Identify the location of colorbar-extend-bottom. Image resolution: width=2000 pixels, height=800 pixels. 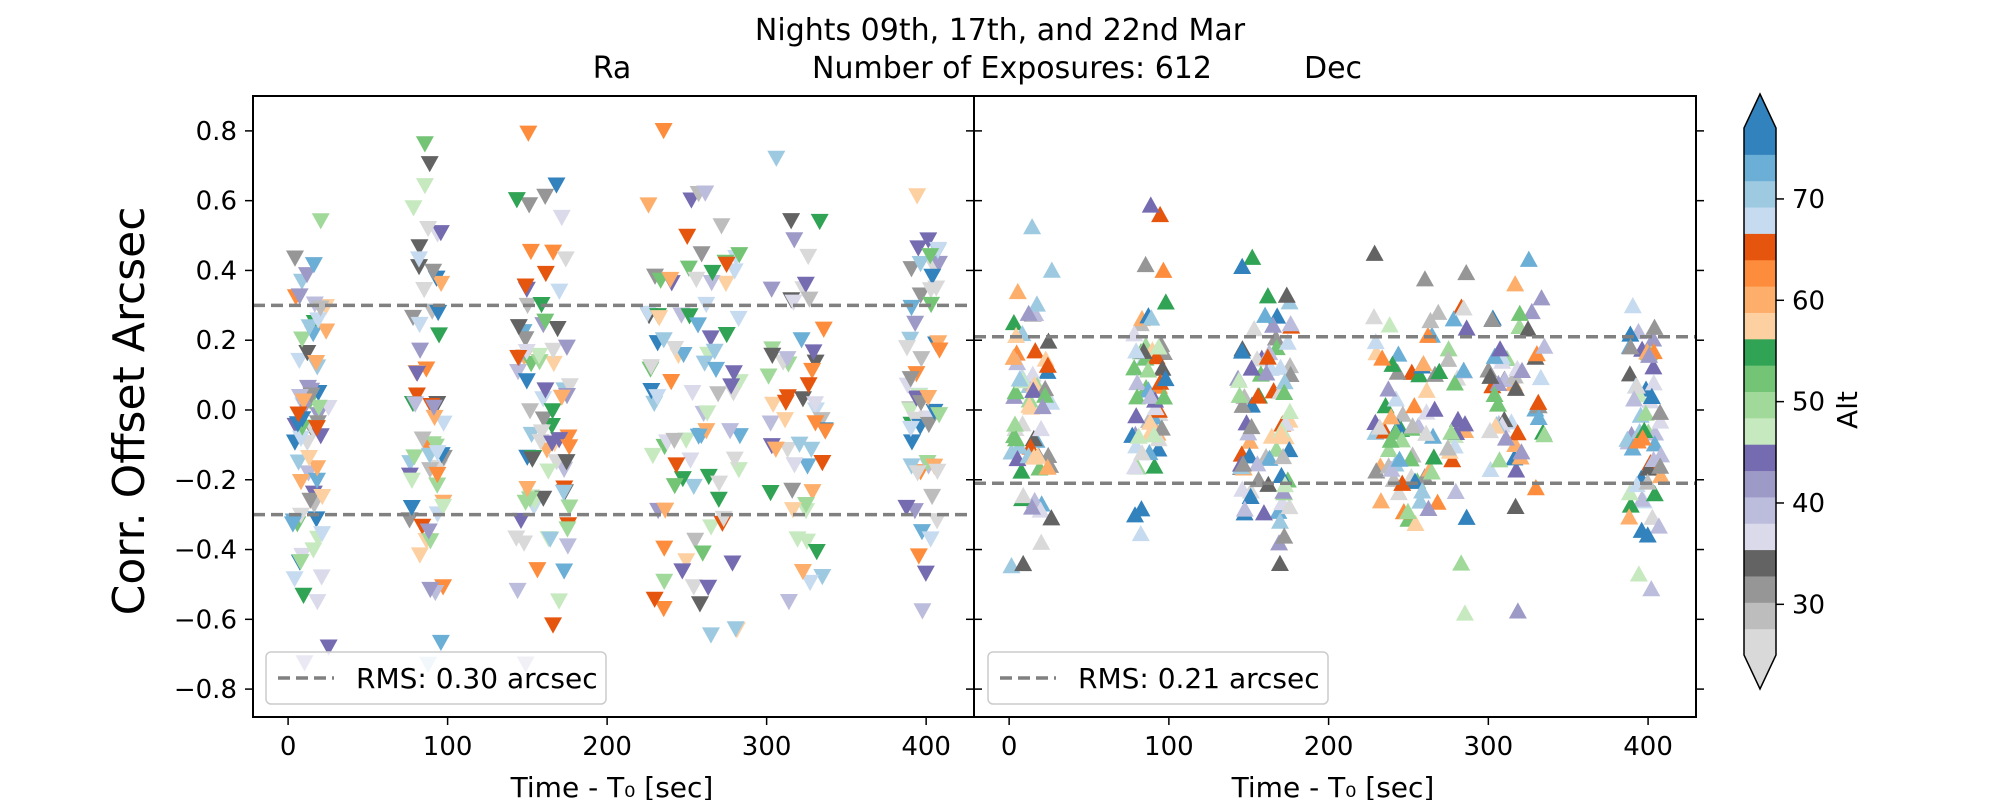
(1760, 672).